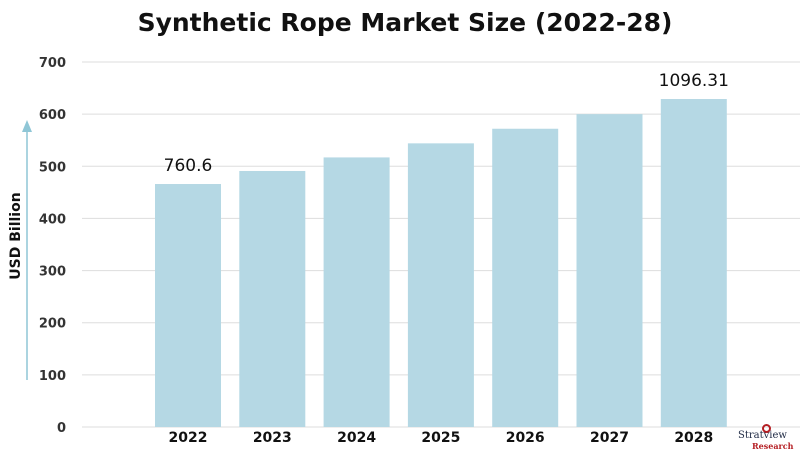 Image resolution: width=810 pixels, height=458 pixels. I want to click on bar-2022, so click(188, 305).